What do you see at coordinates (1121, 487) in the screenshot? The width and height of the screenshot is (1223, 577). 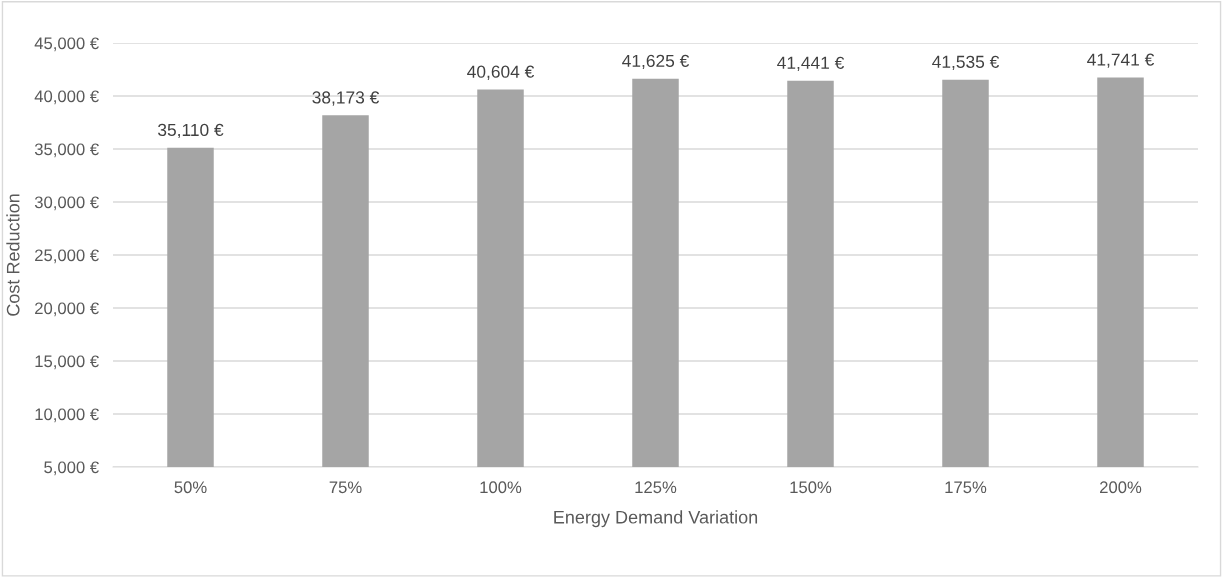 I see `x-tick-label: 200%` at bounding box center [1121, 487].